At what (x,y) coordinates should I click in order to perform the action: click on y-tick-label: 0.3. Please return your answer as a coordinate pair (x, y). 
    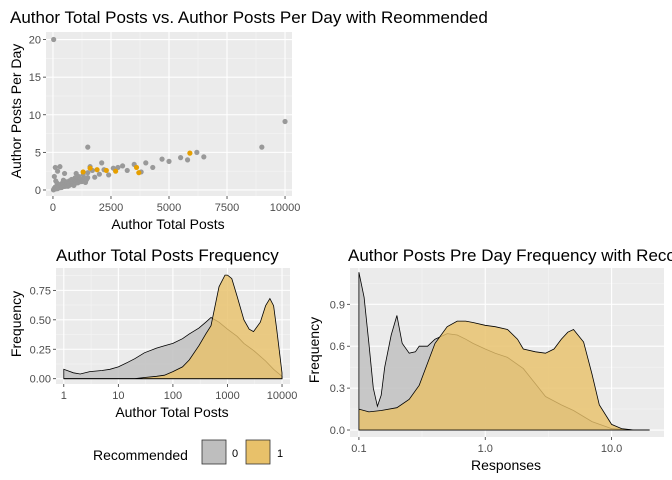
    Looking at the image, I should click on (337, 389).